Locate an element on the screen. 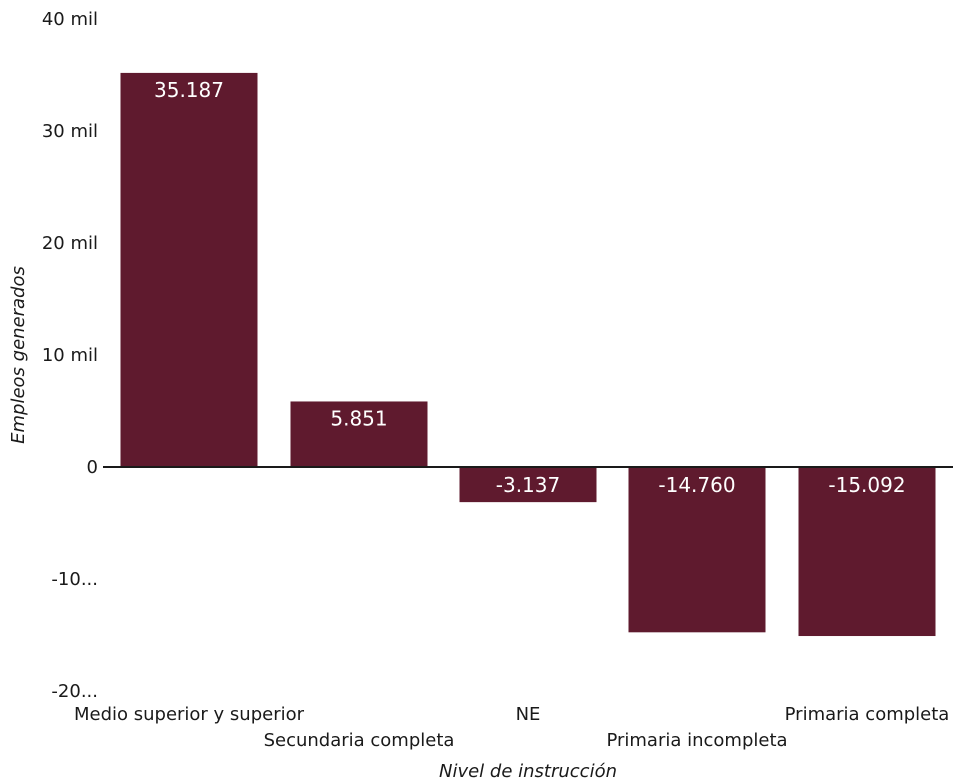 The image size is (969, 779). x-category-label: NE is located at coordinates (528, 714).